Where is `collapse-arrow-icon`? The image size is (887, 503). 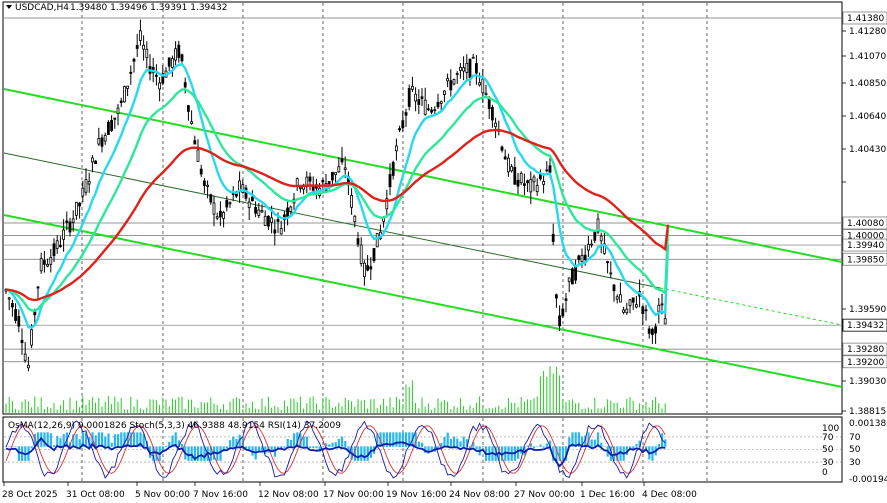
collapse-arrow-icon is located at coordinates (9, 7).